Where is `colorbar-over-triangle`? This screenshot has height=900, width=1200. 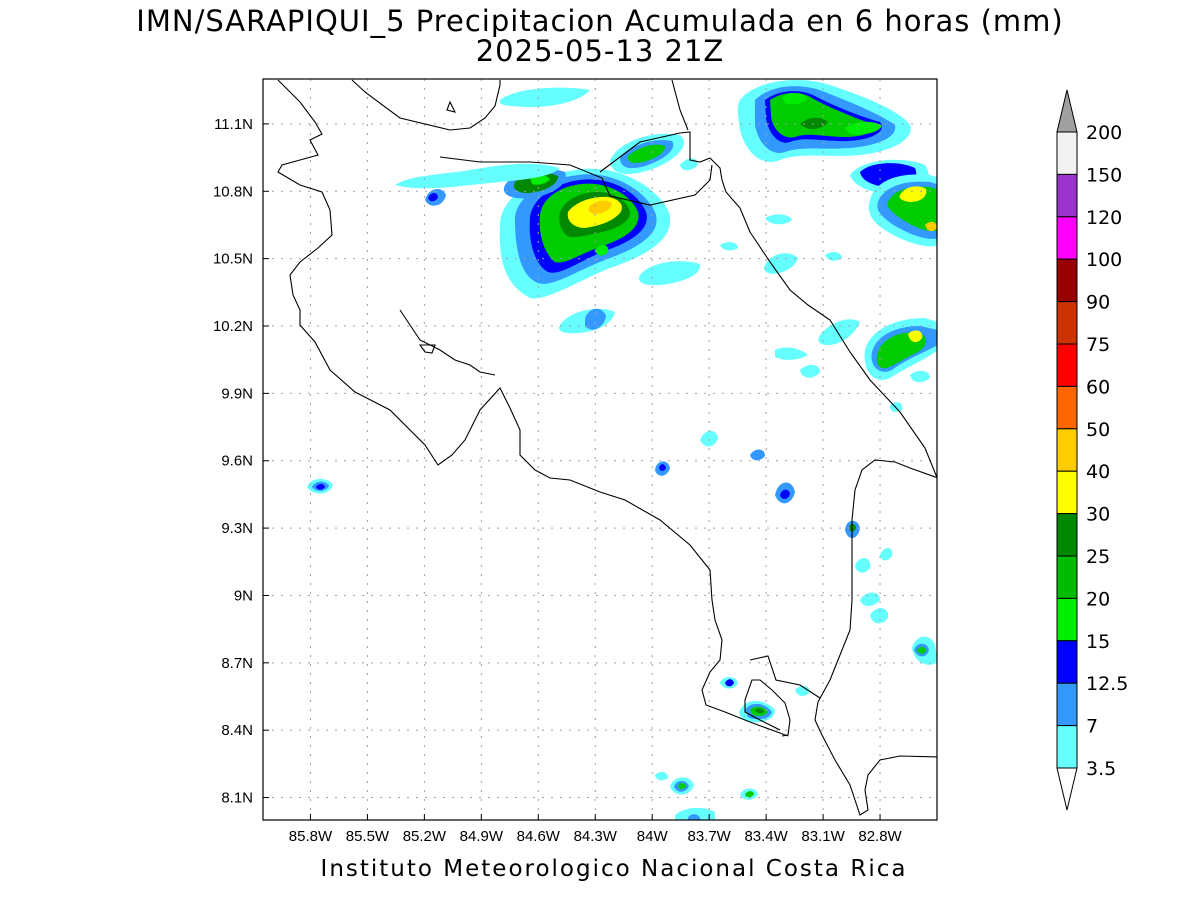 colorbar-over-triangle is located at coordinates (1067, 111).